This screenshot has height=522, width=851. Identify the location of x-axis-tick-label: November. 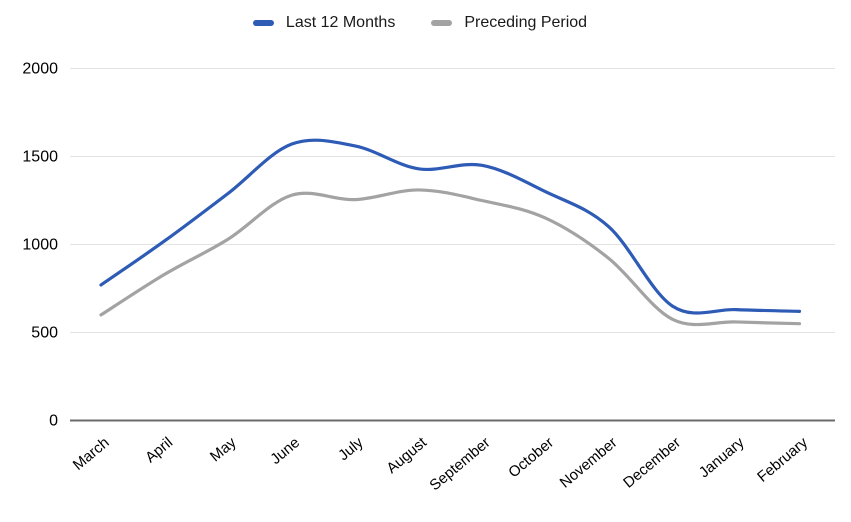
(589, 463).